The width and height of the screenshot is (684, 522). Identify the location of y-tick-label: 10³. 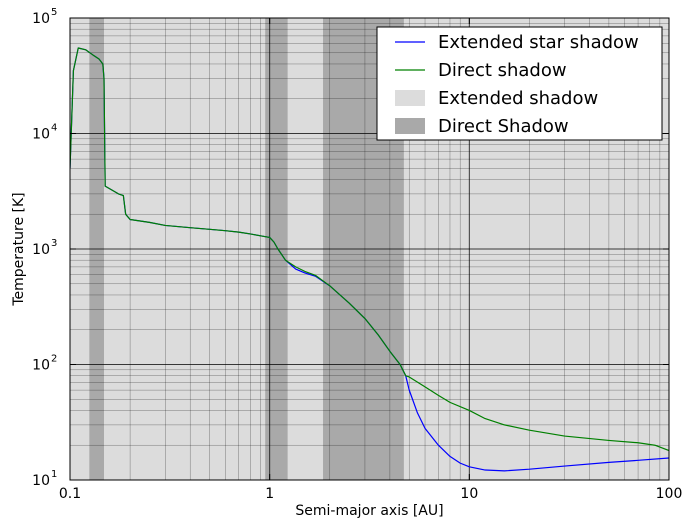
(44, 248).